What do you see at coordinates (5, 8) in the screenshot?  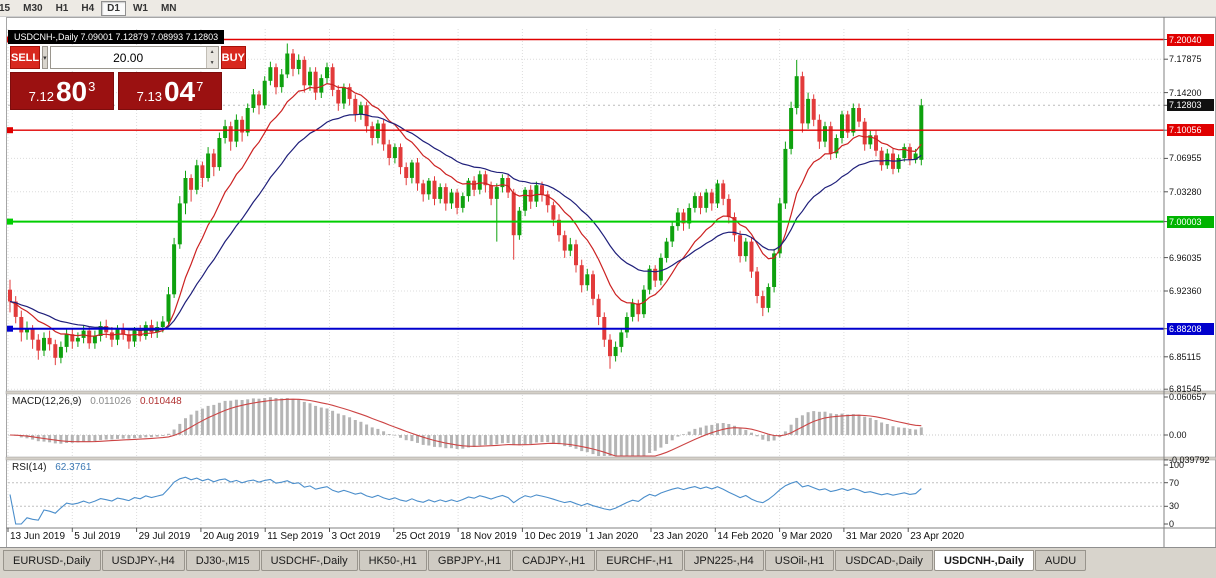 I see `timeframe-button-15: 15` at bounding box center [5, 8].